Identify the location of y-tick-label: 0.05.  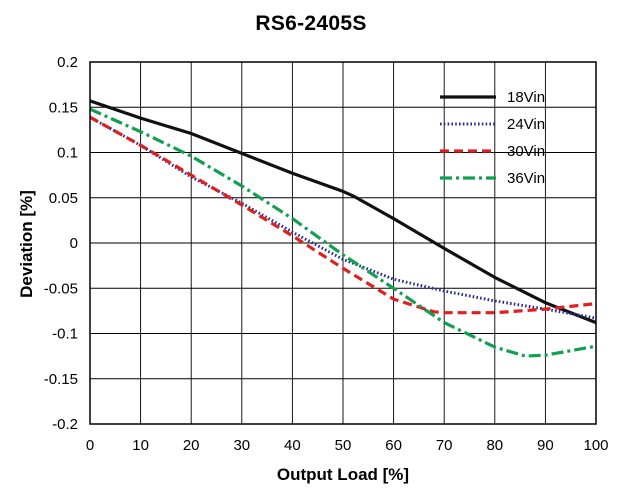
(63, 198).